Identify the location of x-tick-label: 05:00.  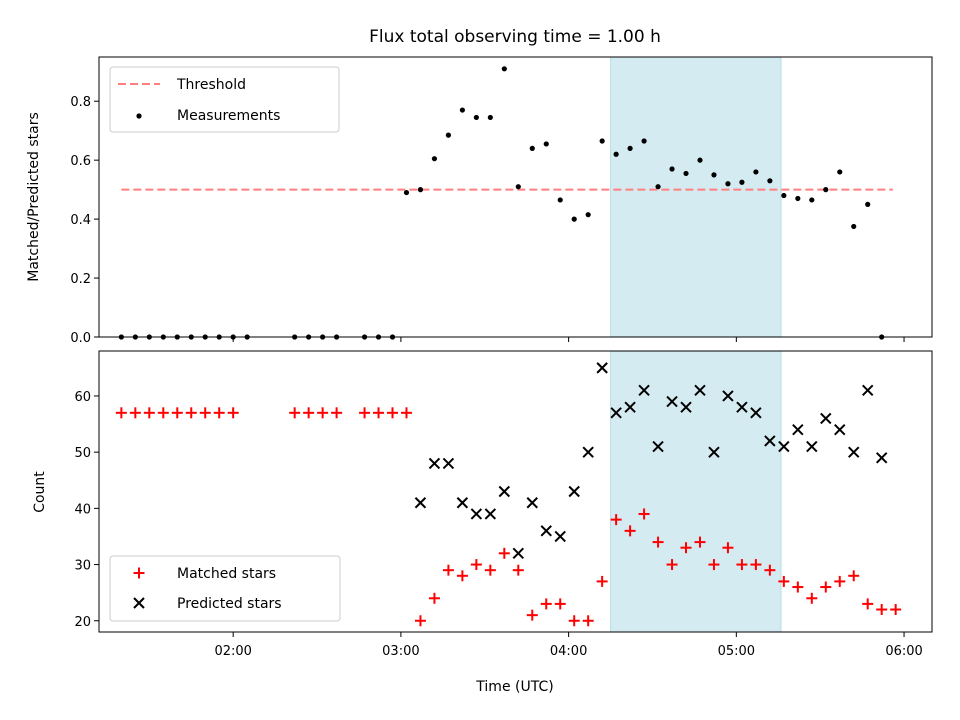
(736, 651).